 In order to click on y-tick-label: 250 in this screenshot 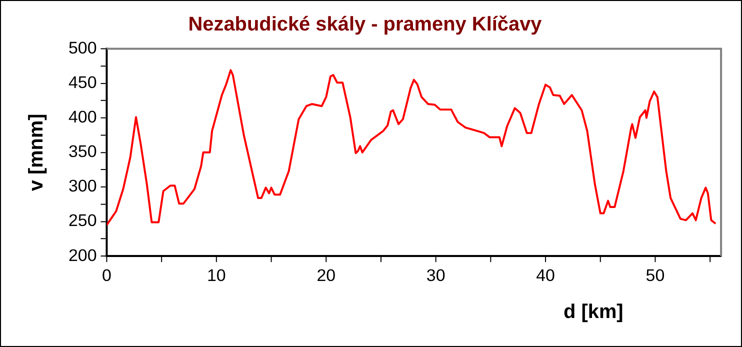, I will do `click(82, 220)`.